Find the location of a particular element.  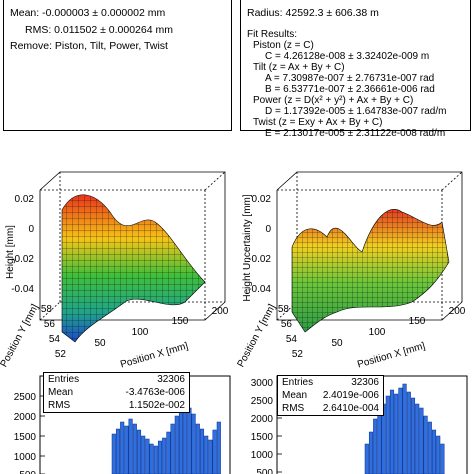

x-tick: 200 is located at coordinates (220, 311).